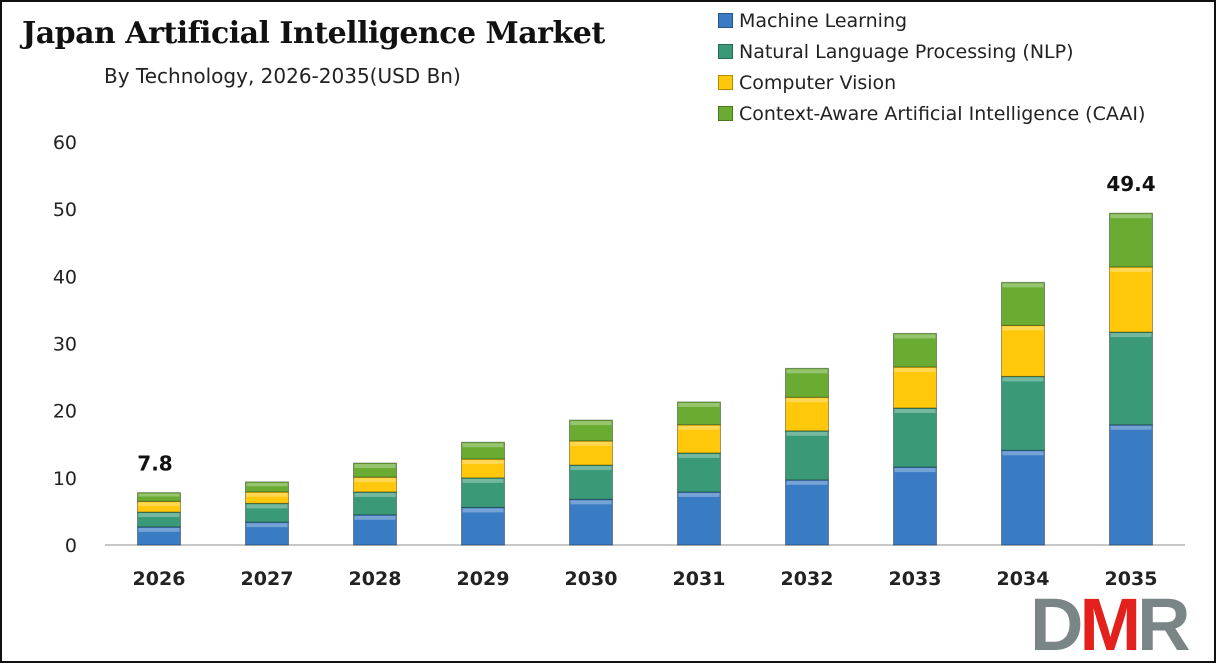  Describe the element at coordinates (1163, 624) in the screenshot. I see `logo-letter: R` at that location.